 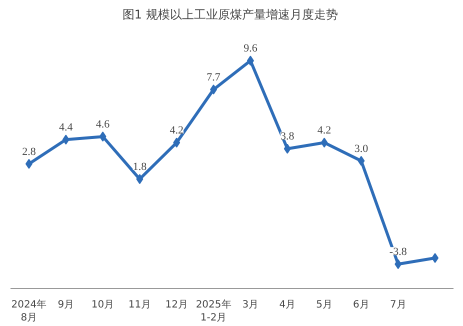 I want to click on data-label: 7.7, so click(x=213, y=78).